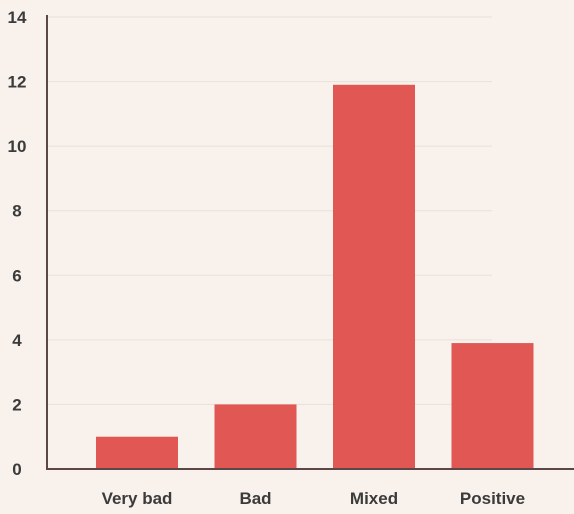 Image resolution: width=574 pixels, height=514 pixels. What do you see at coordinates (137, 498) in the screenshot?
I see `x-tick-label: Very bad` at bounding box center [137, 498].